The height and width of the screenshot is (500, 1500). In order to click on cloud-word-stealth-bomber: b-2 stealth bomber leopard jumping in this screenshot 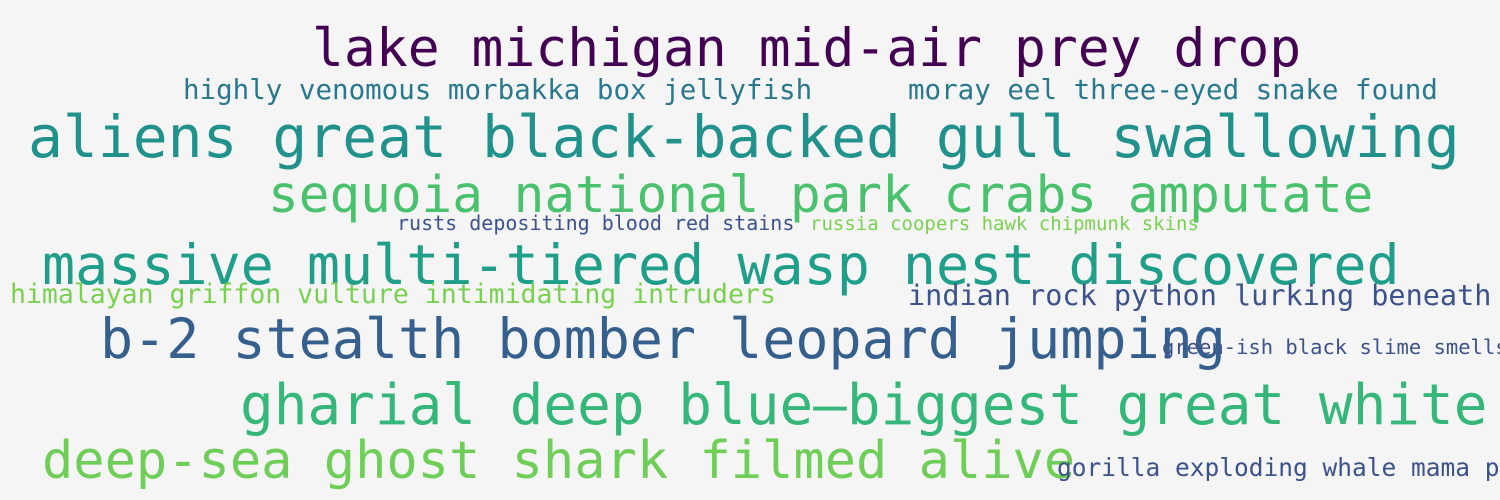, I will do `click(663, 339)`.